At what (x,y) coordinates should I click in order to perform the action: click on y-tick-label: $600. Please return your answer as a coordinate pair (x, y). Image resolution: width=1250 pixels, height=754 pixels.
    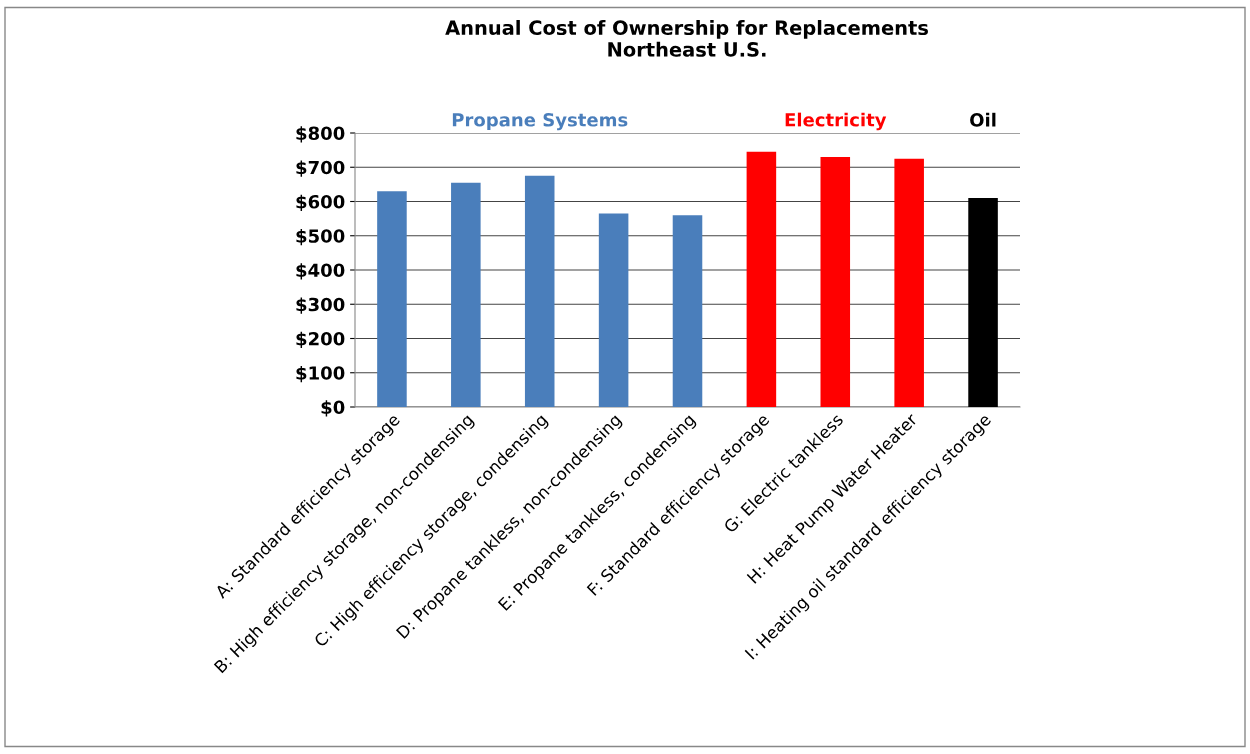
    Looking at the image, I should click on (320, 203).